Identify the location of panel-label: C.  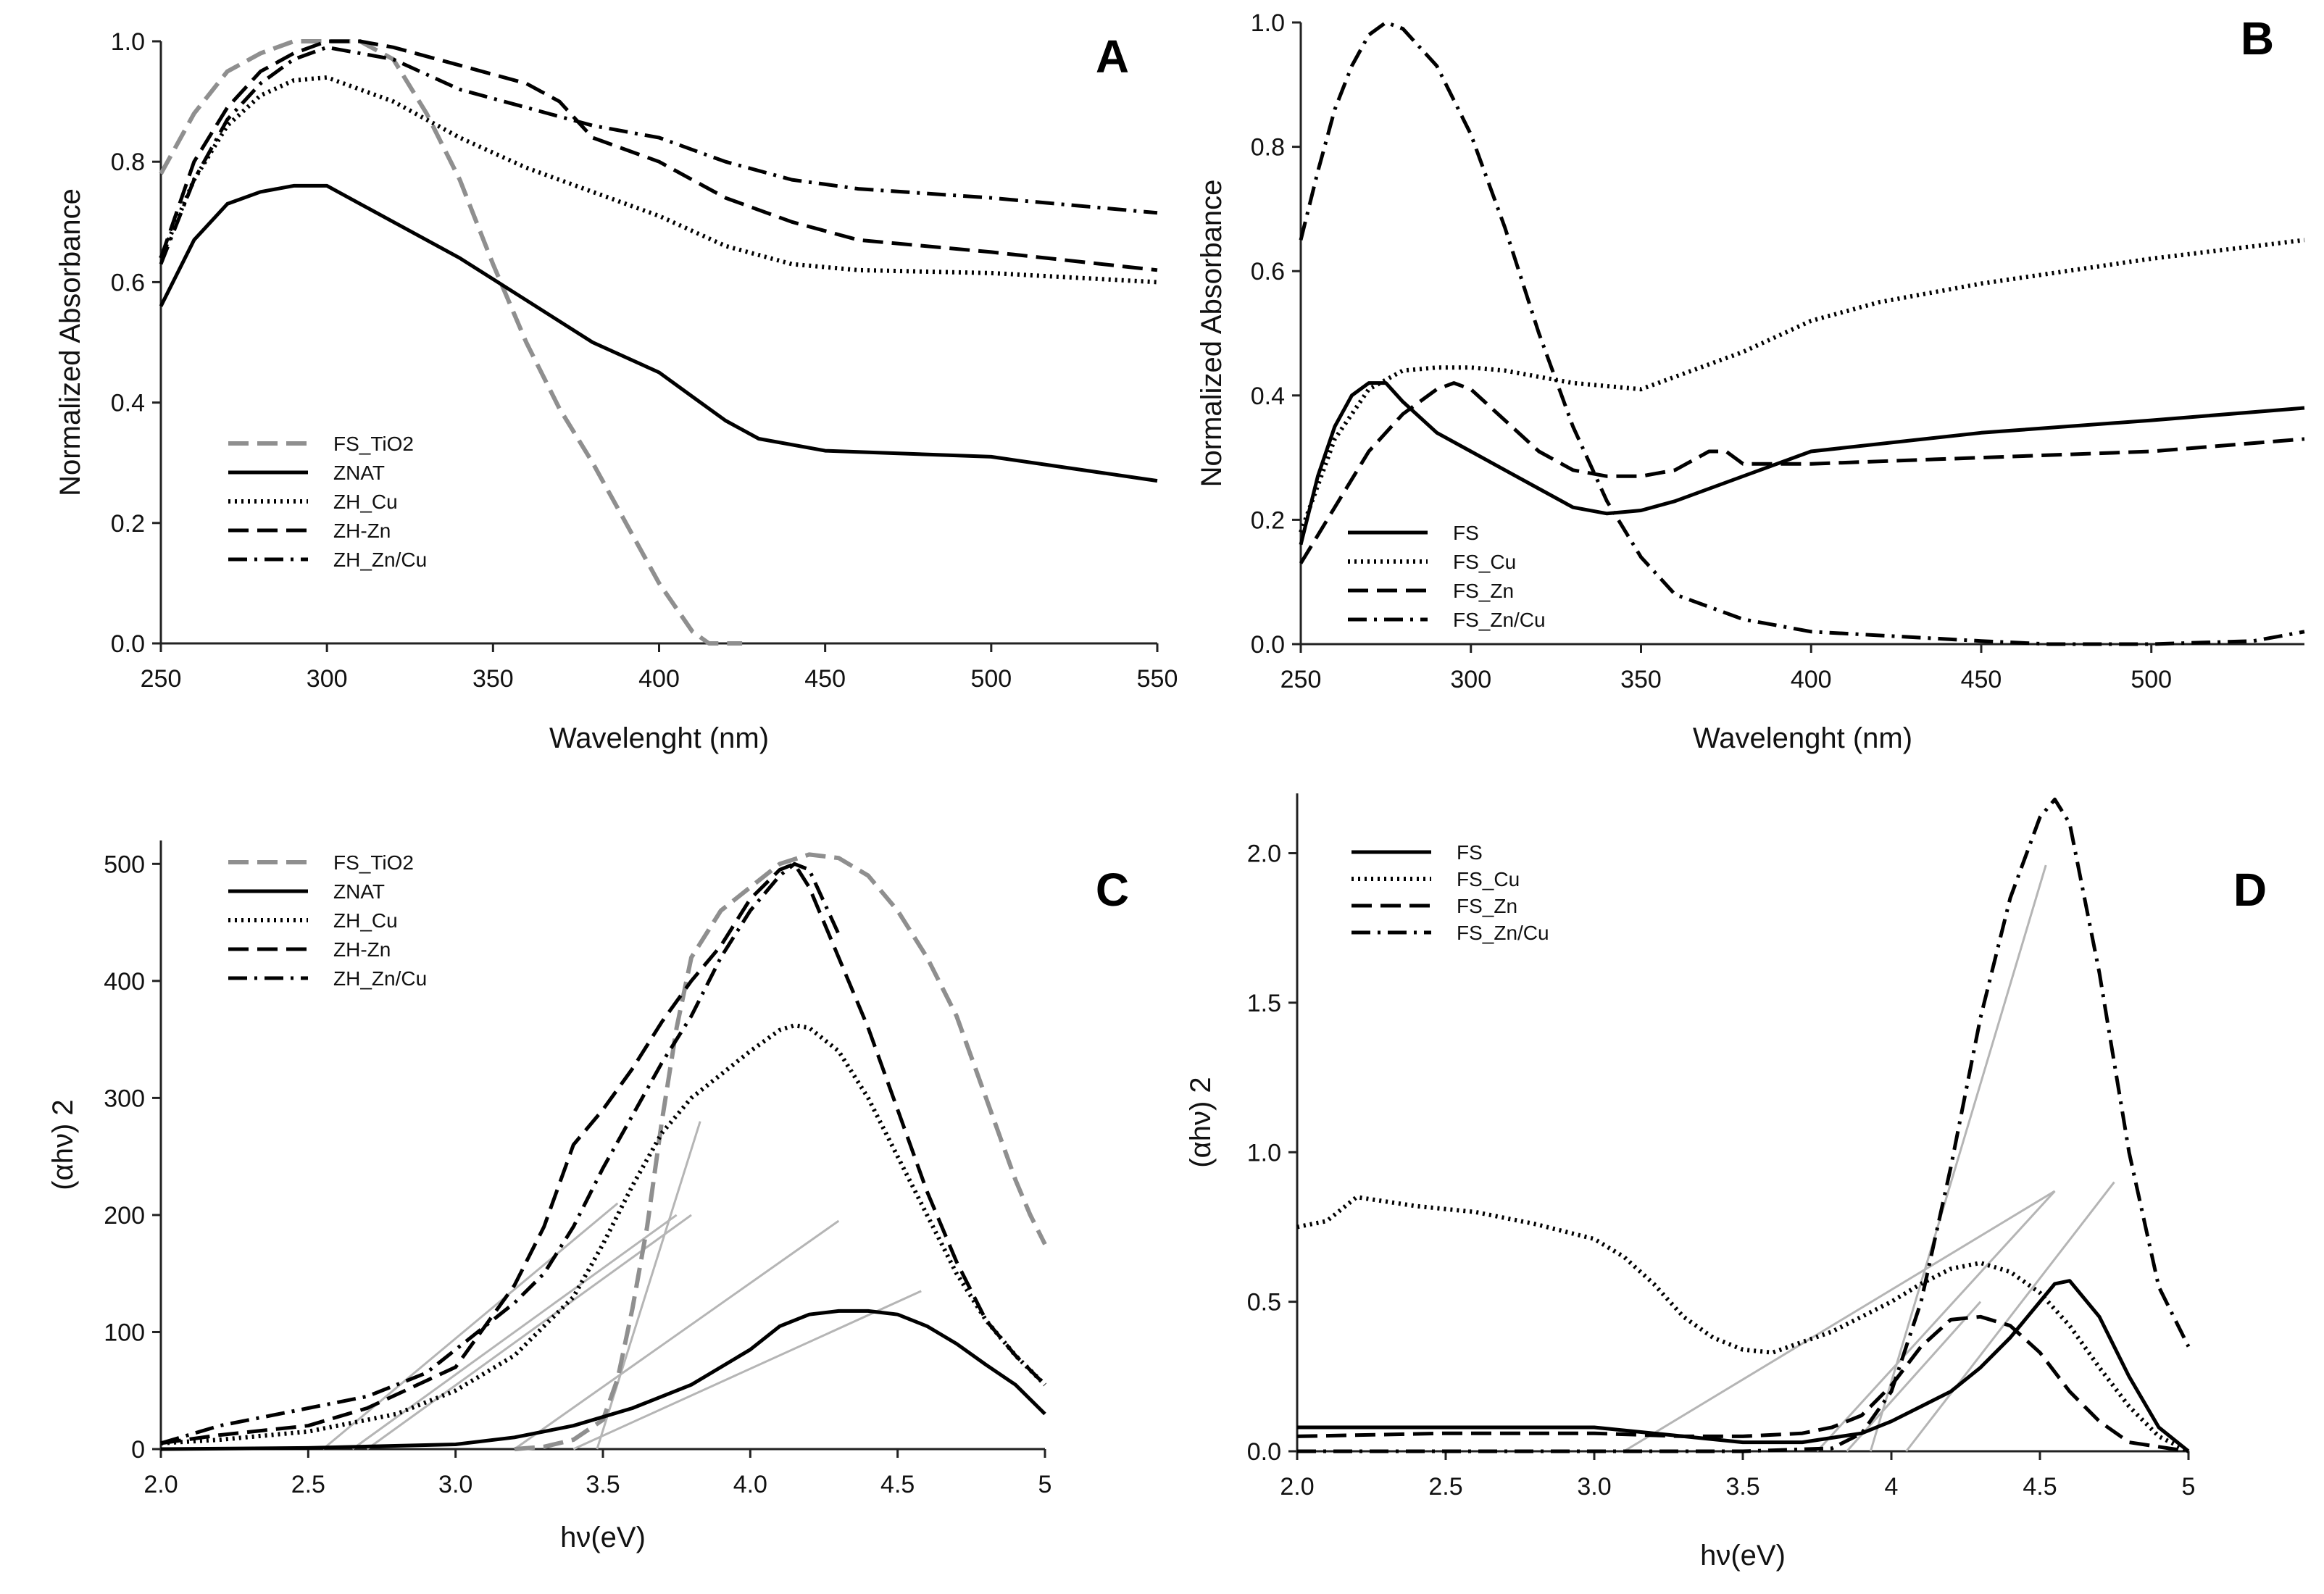
(1112, 890).